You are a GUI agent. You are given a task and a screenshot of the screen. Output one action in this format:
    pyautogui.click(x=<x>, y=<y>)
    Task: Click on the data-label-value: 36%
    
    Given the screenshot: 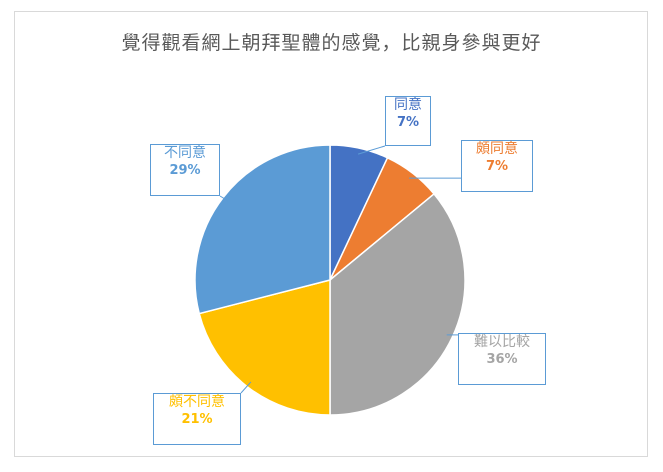 What is the action you would take?
    pyautogui.click(x=502, y=359)
    